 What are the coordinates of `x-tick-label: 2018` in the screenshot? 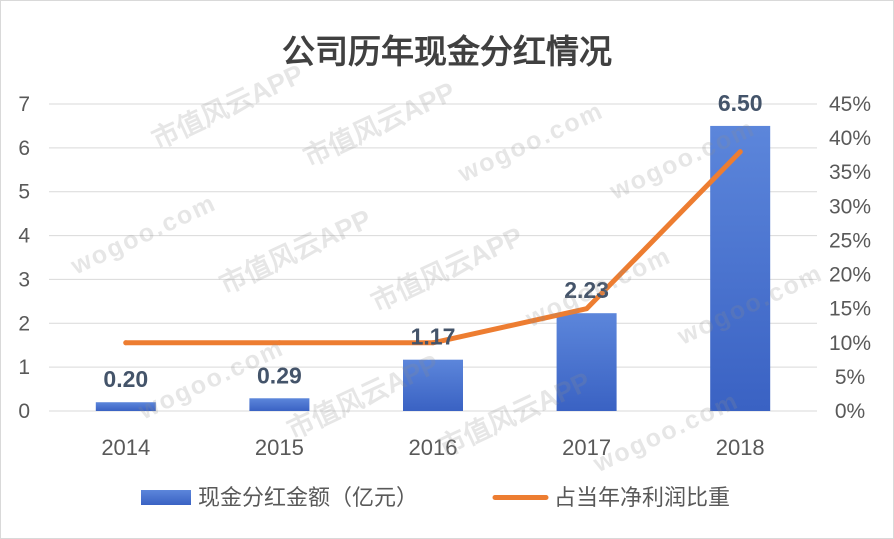 It's located at (740, 447).